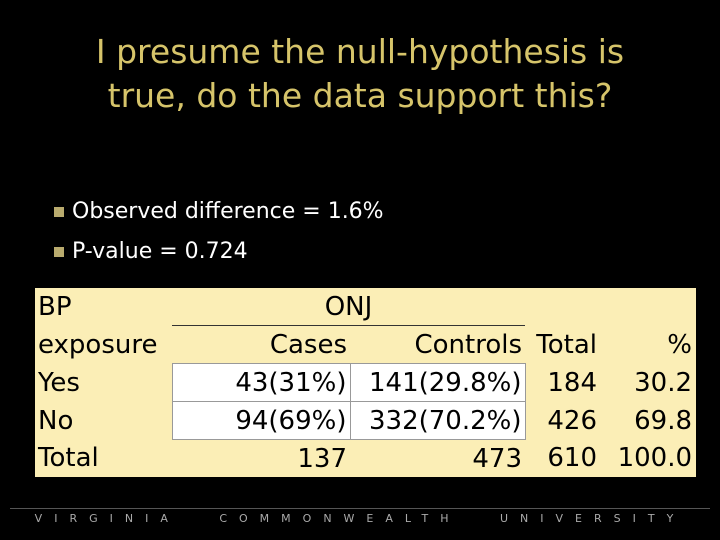 The image size is (720, 540). What do you see at coordinates (572, 382) in the screenshot?
I see `cell: 184` at bounding box center [572, 382].